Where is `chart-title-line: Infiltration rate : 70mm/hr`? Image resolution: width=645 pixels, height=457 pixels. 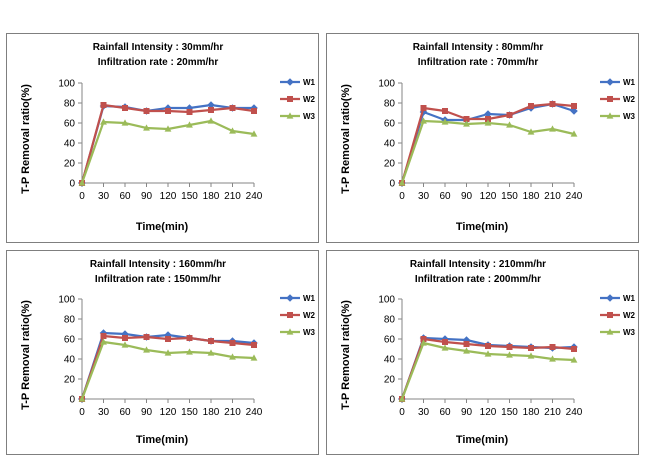
chart-title-line: Infiltration rate : 70mm/hr is located at coordinates (478, 62).